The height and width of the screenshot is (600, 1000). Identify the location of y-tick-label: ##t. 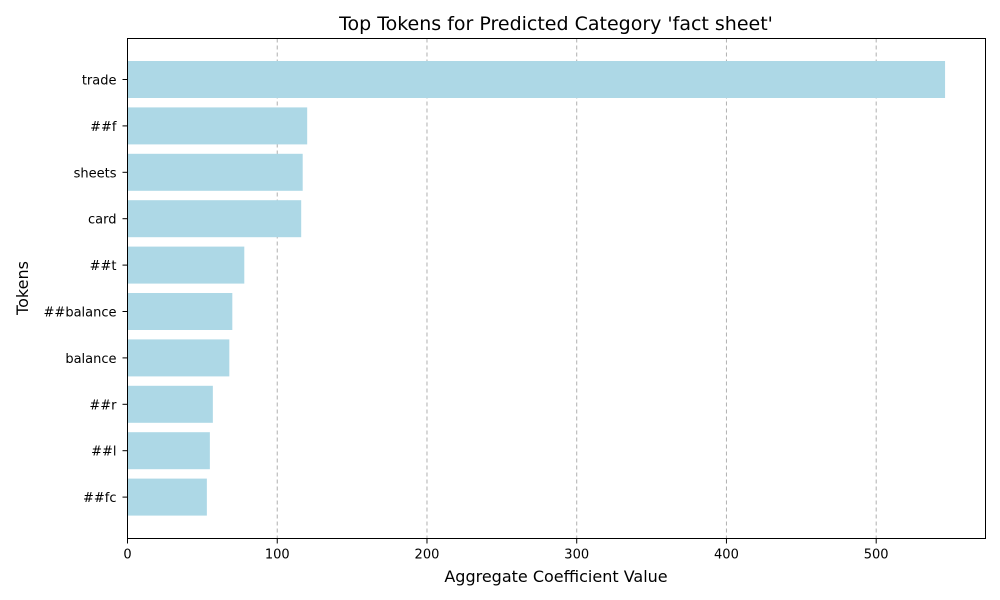
(103, 266).